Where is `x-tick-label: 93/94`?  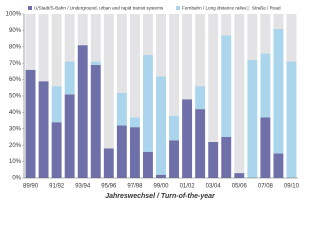
x-tick-label: 93/94 is located at coordinates (83, 187).